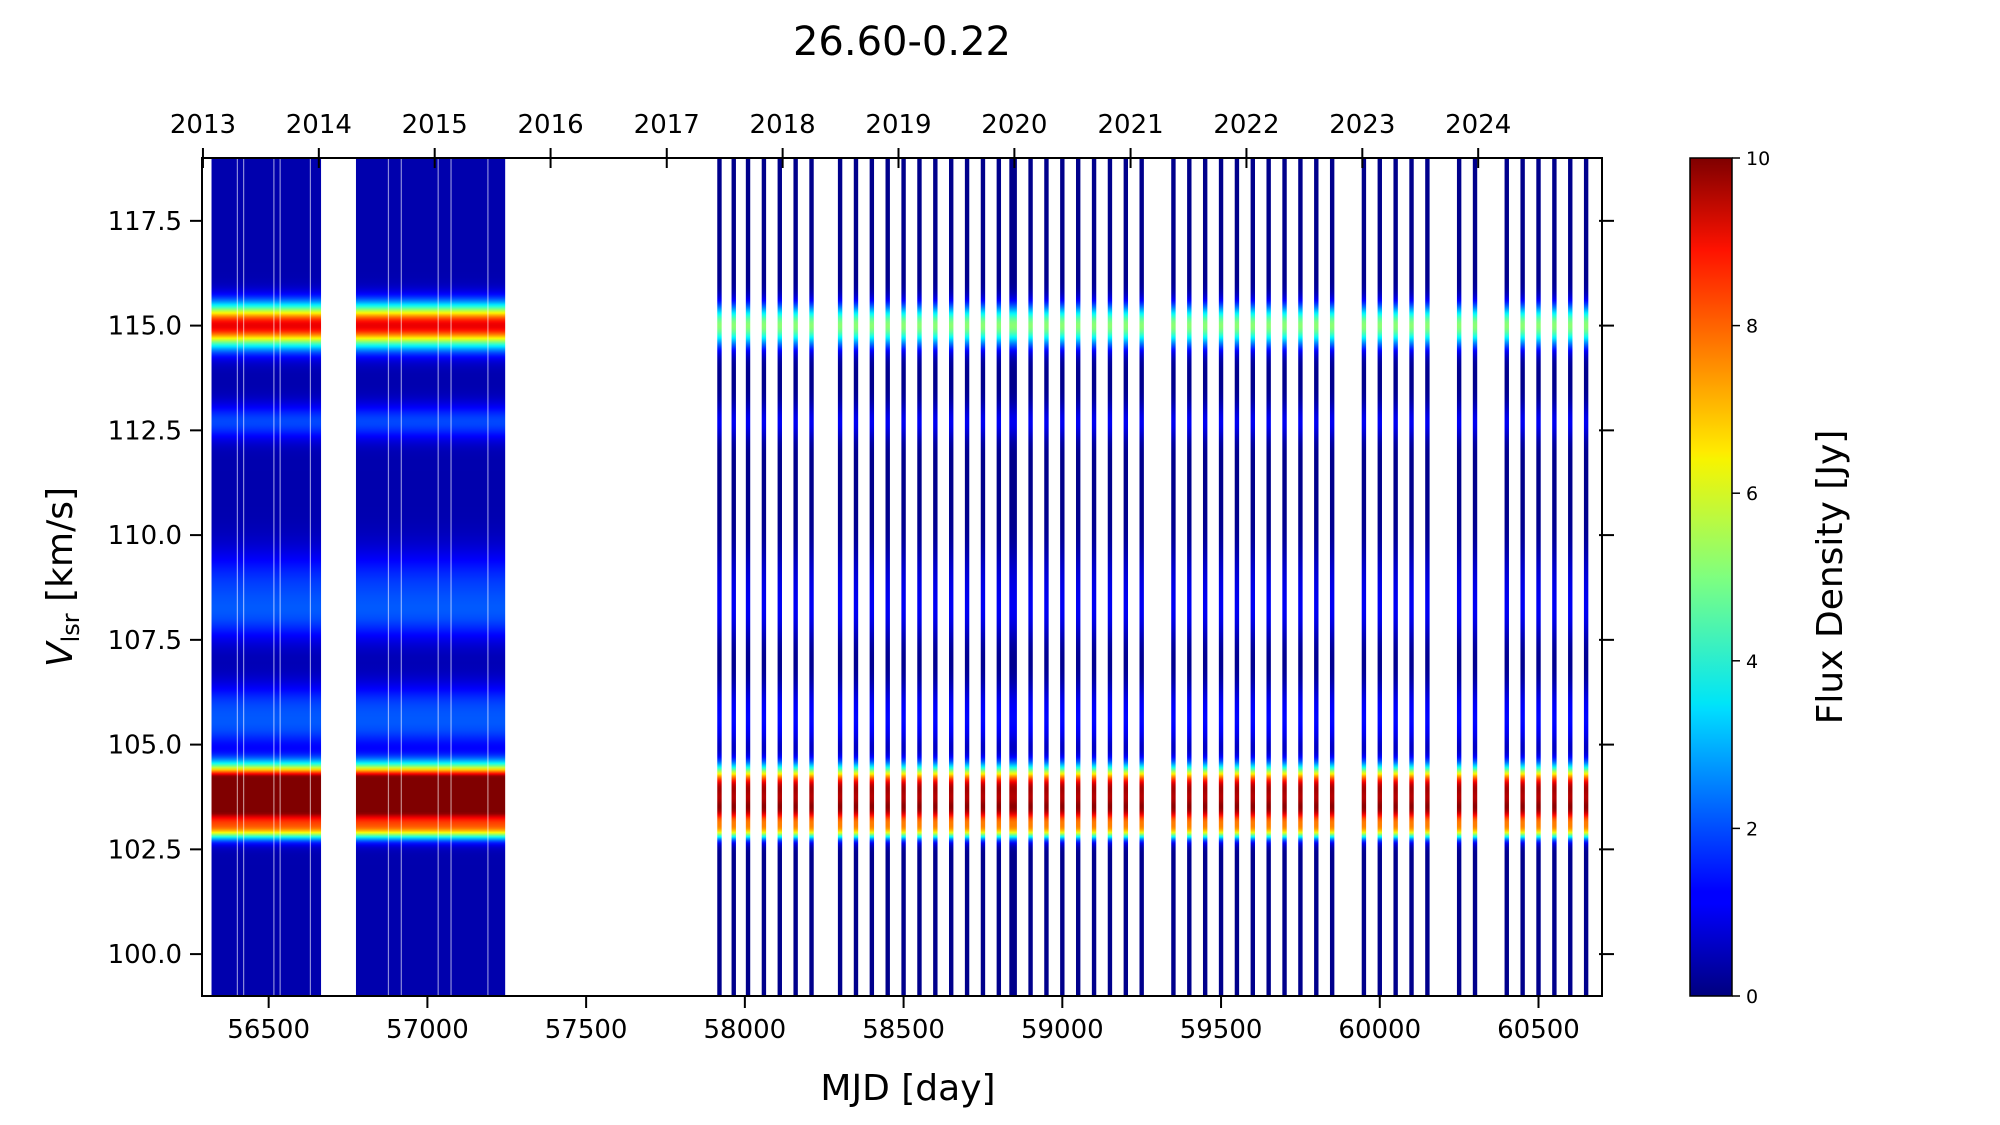 The height and width of the screenshot is (1125, 2000). Describe the element at coordinates (783, 125) in the screenshot. I see `year-tick-label: 2018` at that location.